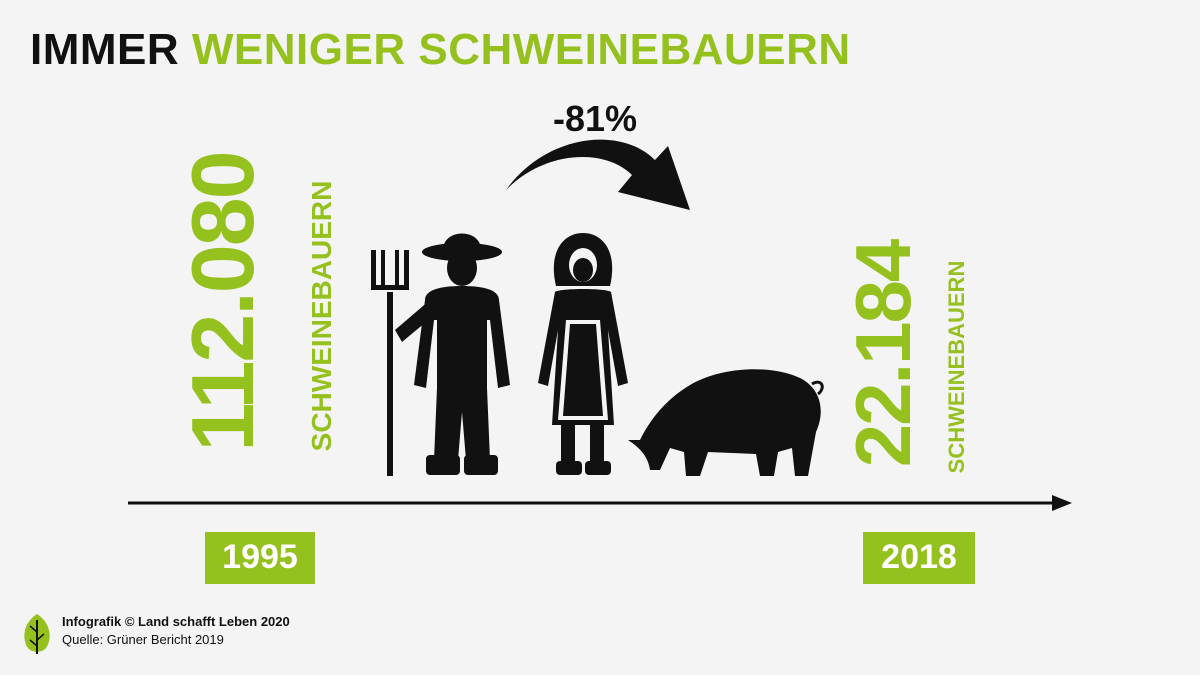 This screenshot has width=1200, height=675. I want to click on category-label-1995: 1995, so click(260, 558).